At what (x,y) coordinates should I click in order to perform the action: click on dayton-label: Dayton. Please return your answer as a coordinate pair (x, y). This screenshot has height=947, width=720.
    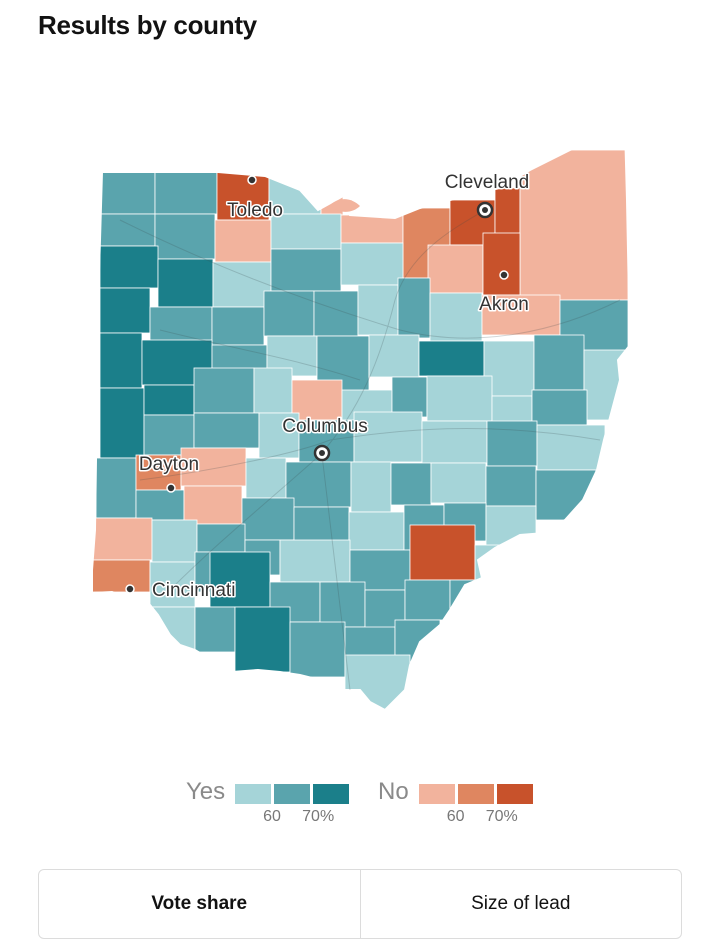
    Looking at the image, I should click on (169, 464).